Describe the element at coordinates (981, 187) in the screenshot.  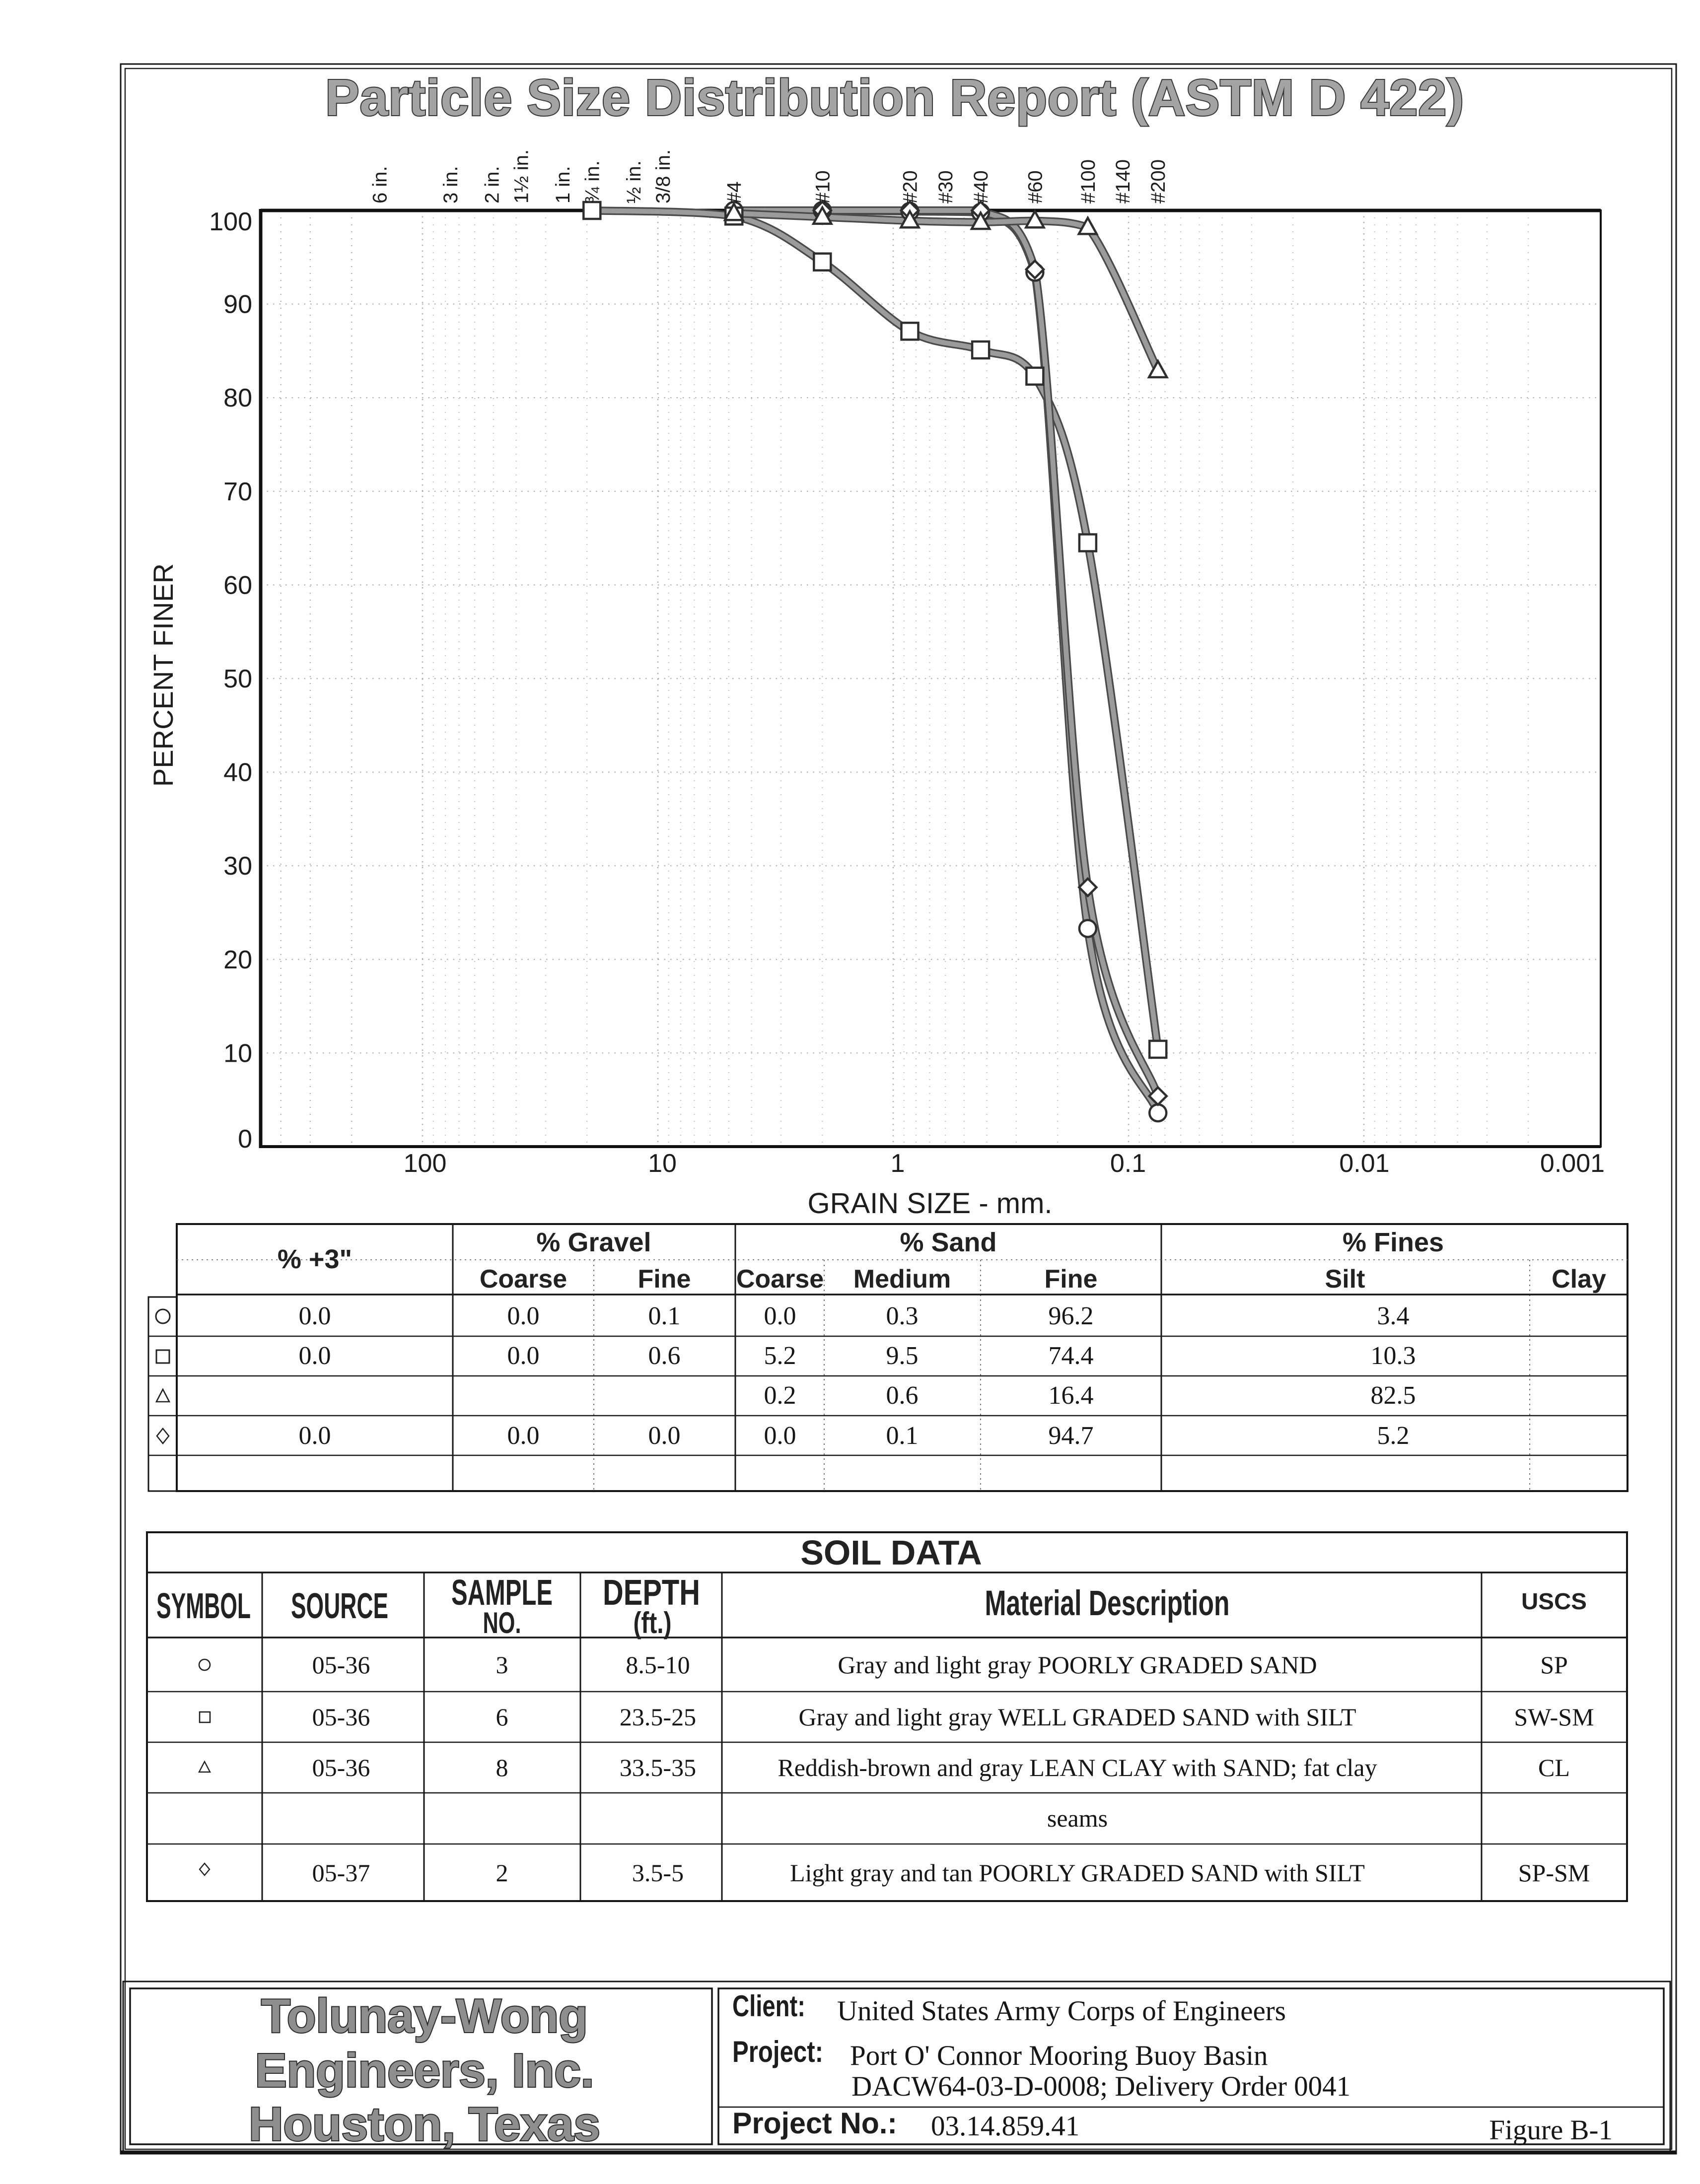
I see `svg-text: #40` at that location.